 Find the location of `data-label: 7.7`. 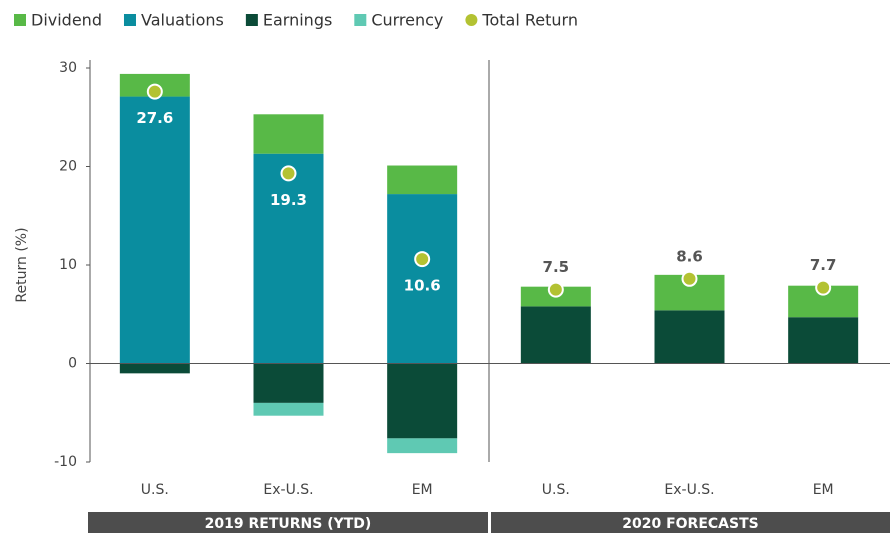

data-label: 7.7 is located at coordinates (823, 265).